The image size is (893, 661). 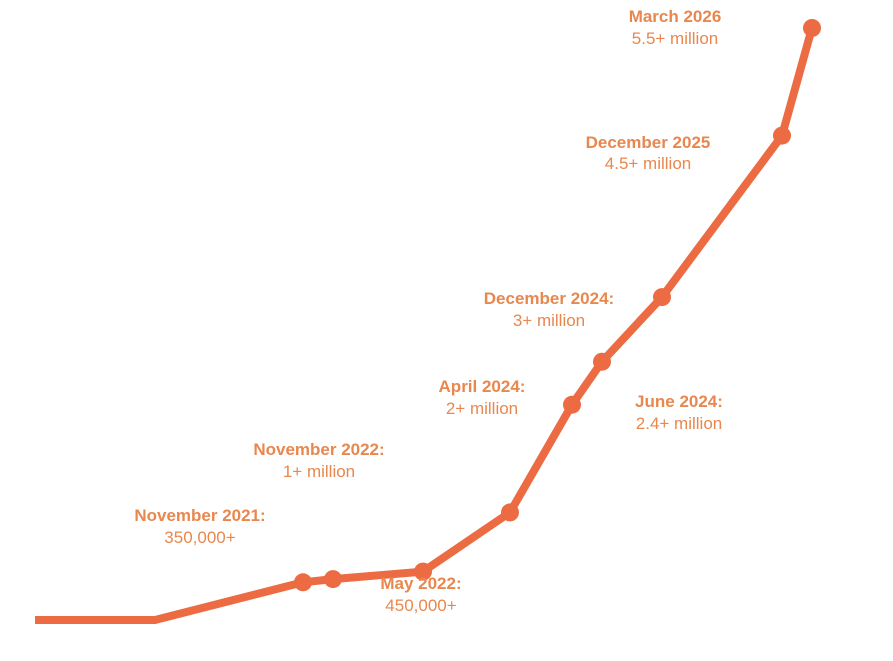 I want to click on milestone-value-label: 4.5+ million, so click(x=648, y=163).